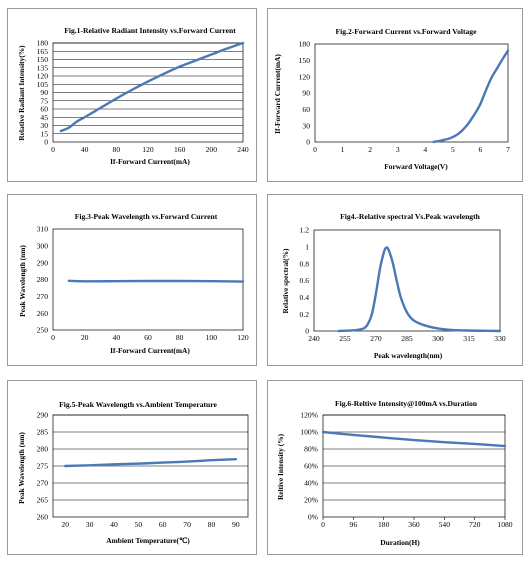  What do you see at coordinates (117, 337) in the screenshot?
I see `chart-3-x-tick-label: 40` at bounding box center [117, 337].